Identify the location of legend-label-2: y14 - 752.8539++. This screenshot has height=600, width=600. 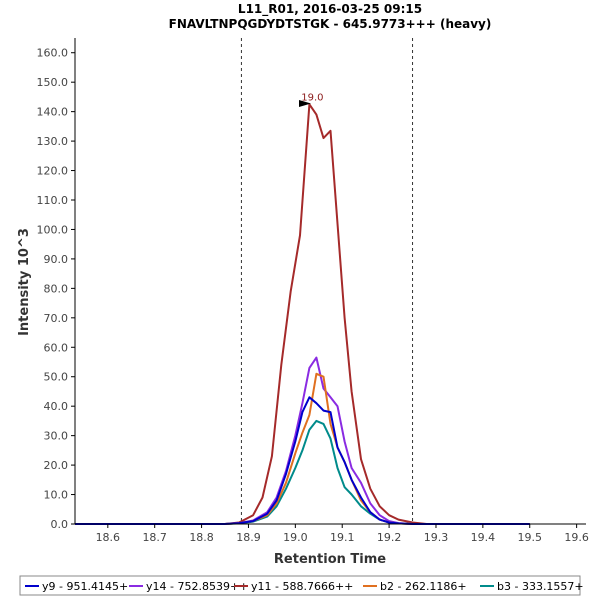
(197, 586).